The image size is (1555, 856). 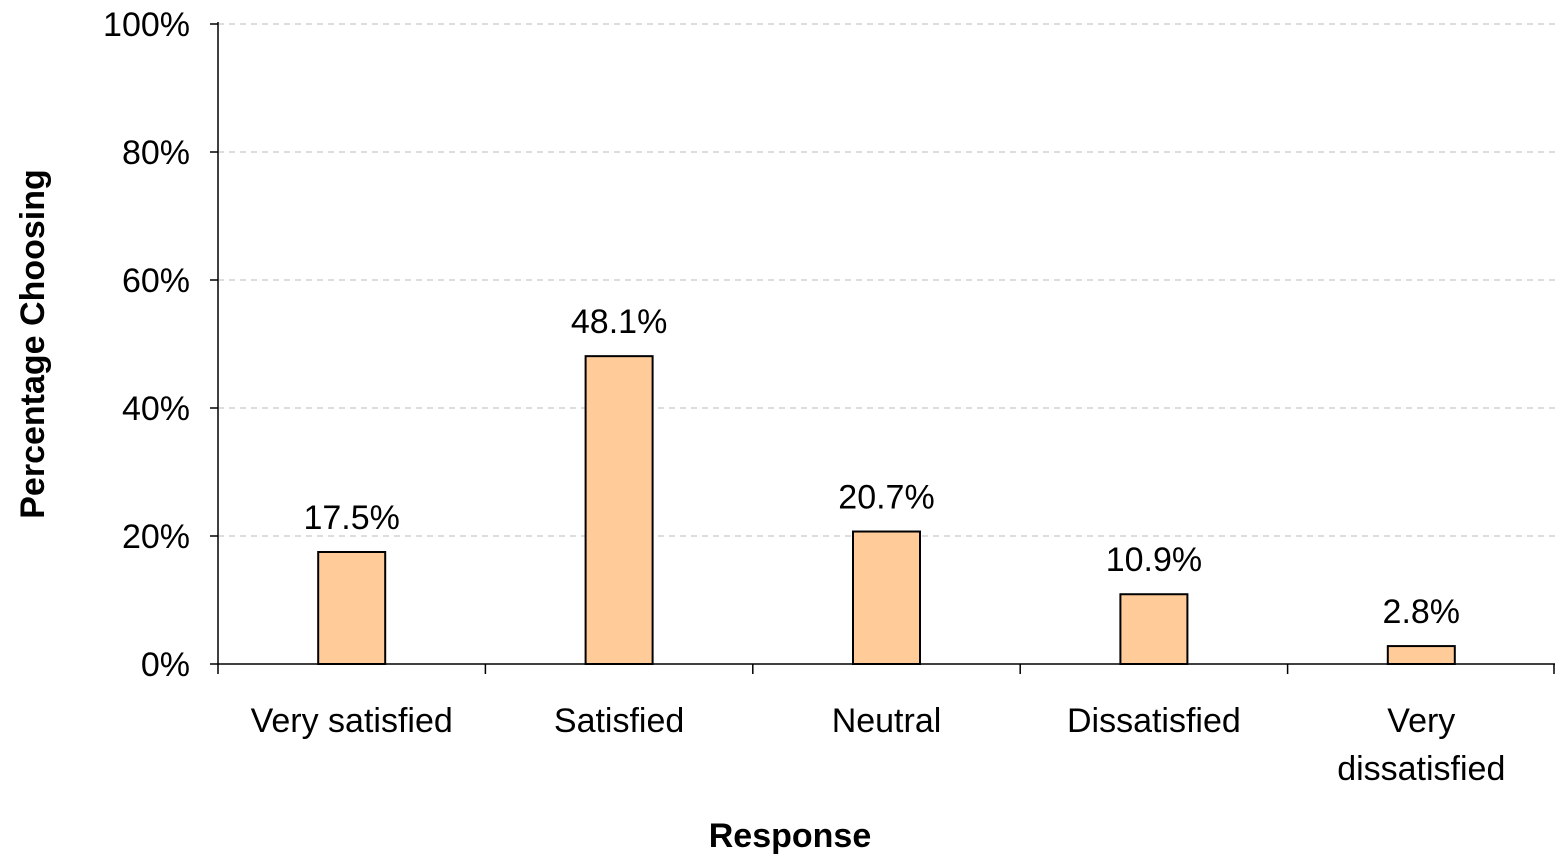 What do you see at coordinates (352, 721) in the screenshot?
I see `x-category-label: Very satisfied` at bounding box center [352, 721].